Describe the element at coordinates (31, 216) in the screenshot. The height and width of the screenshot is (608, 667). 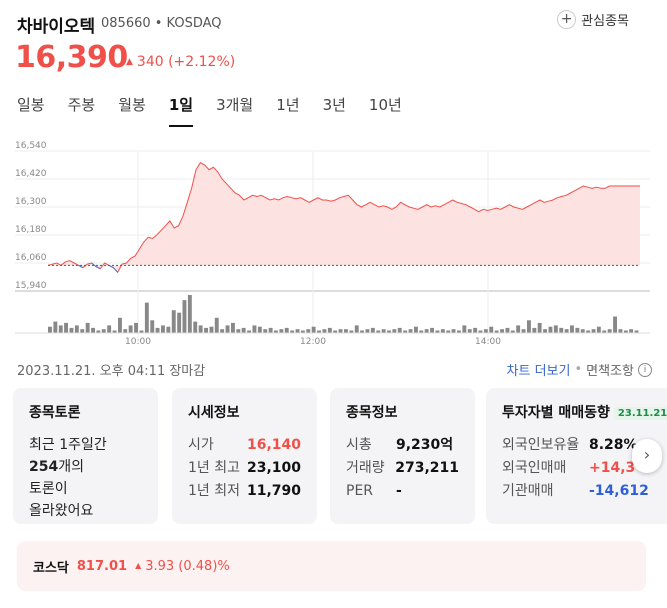
I see `y-axis-ticks: 16,540 16,420 16,300 16,180 16,060 15,940` at that location.